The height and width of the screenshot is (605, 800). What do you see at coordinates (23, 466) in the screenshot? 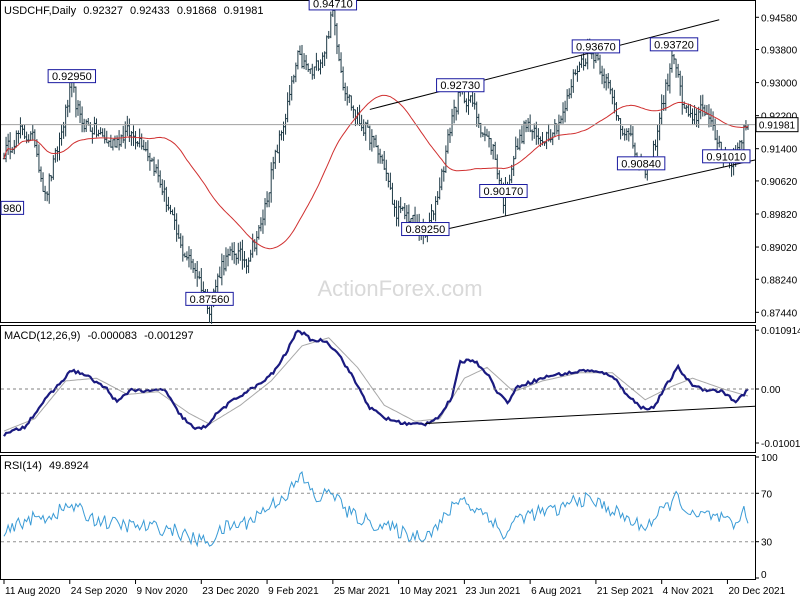
I see `rsi-name: RSI(14)` at bounding box center [23, 466].